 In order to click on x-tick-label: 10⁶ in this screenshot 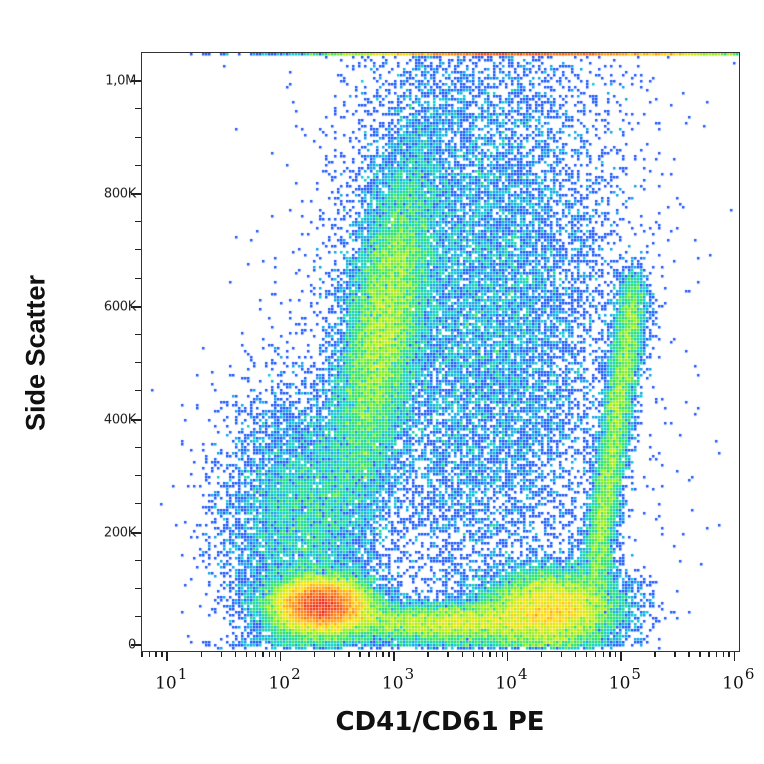, I will do `click(738, 679)`.